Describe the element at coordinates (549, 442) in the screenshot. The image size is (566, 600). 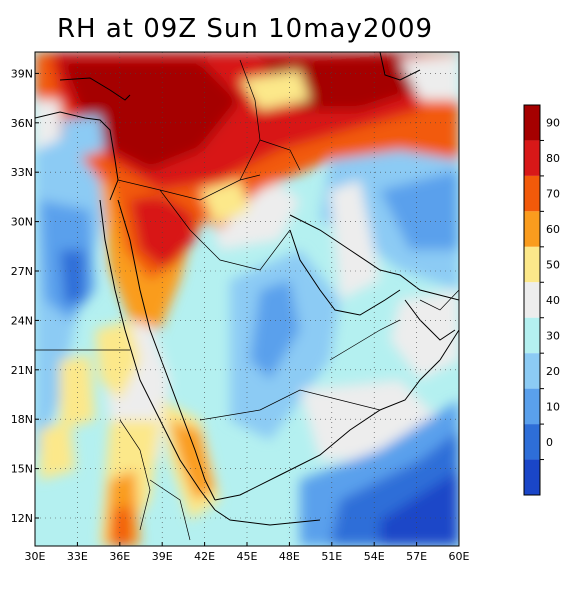
I see `colorbar-label: 0` at that location.